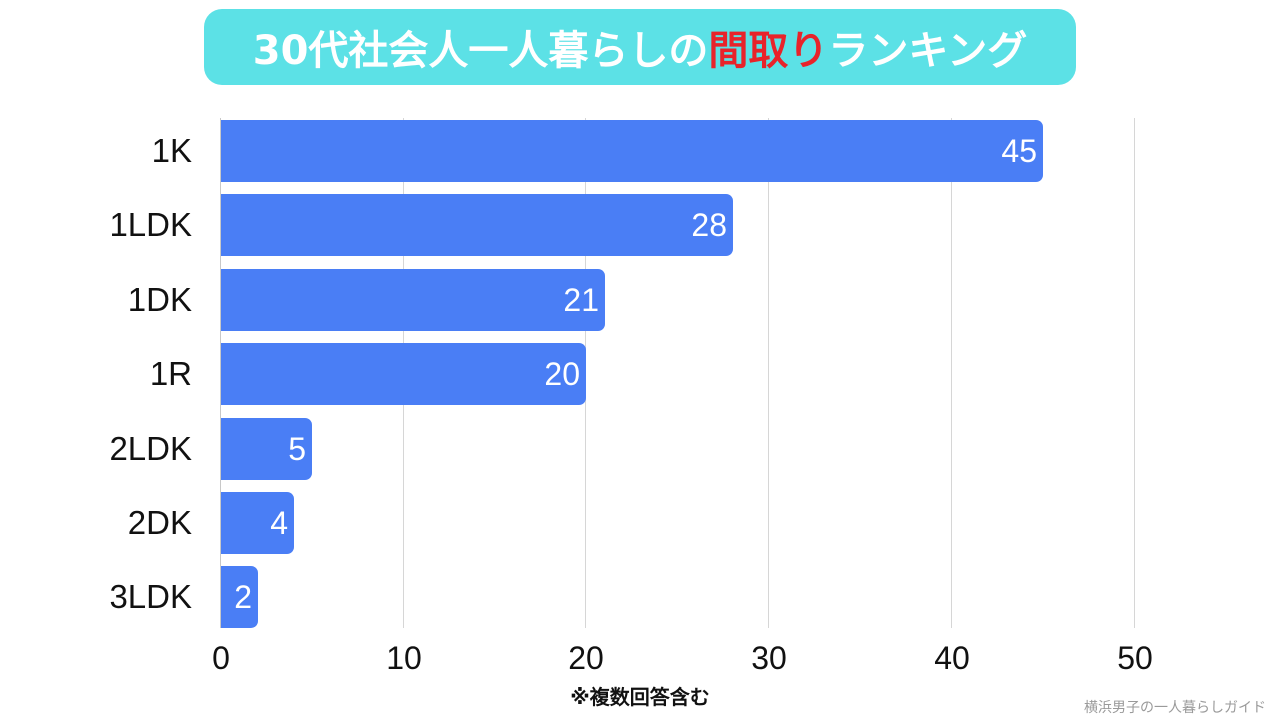 Image resolution: width=1280 pixels, height=720 pixels. What do you see at coordinates (404, 658) in the screenshot?
I see `x-tick-label: 10` at bounding box center [404, 658].